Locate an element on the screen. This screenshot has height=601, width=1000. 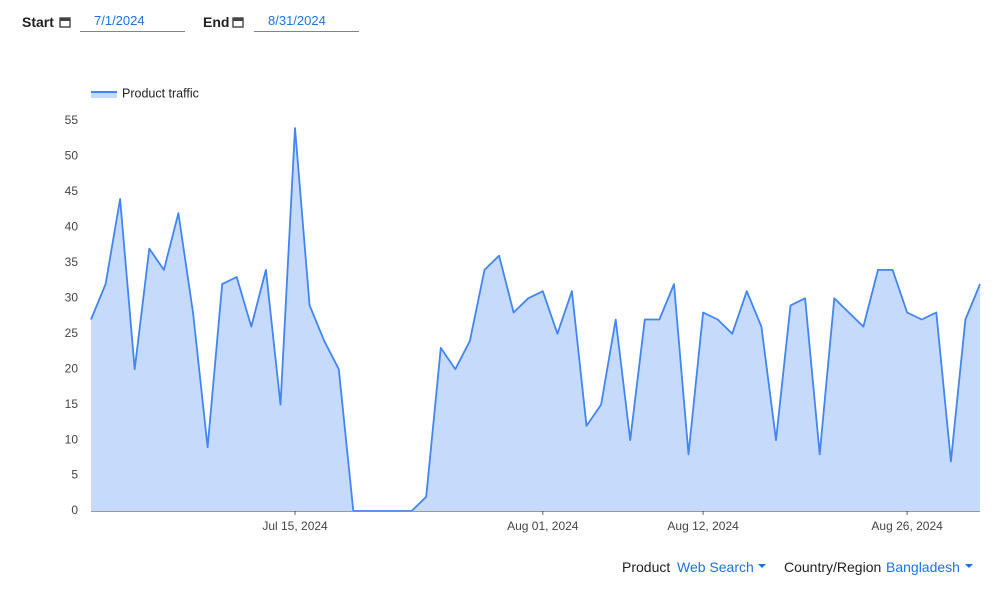
x-tick-label: Aug 26, 2024 is located at coordinates (907, 526).